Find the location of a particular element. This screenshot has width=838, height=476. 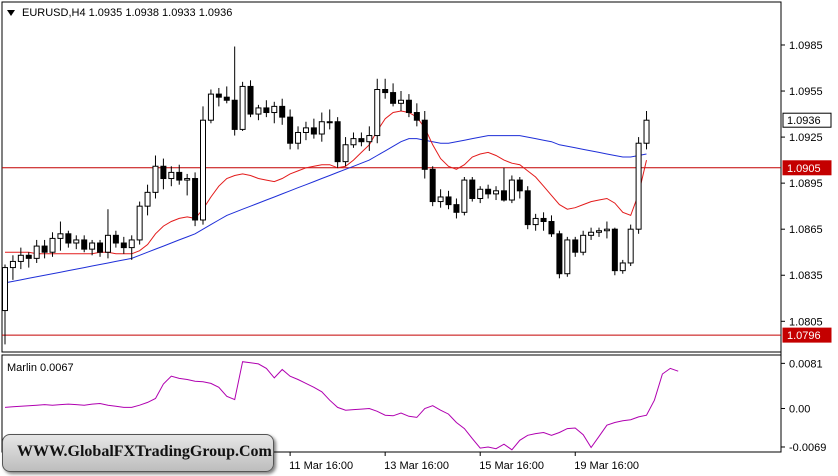

dropdown-triangle-icon is located at coordinates (11, 13).